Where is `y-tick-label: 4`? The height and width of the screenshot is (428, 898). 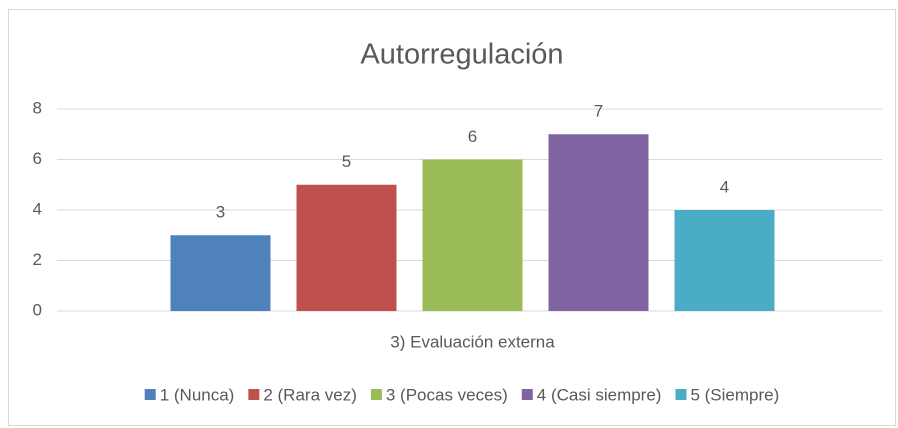
y-tick-label: 4 is located at coordinates (37, 208).